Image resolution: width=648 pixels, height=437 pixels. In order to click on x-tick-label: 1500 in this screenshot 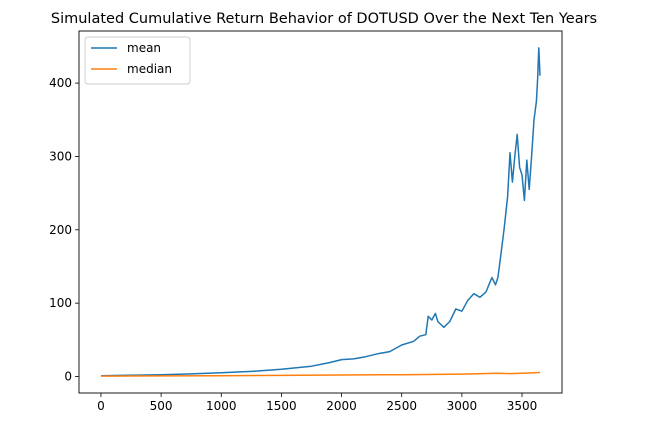, I will do `click(281, 406)`.